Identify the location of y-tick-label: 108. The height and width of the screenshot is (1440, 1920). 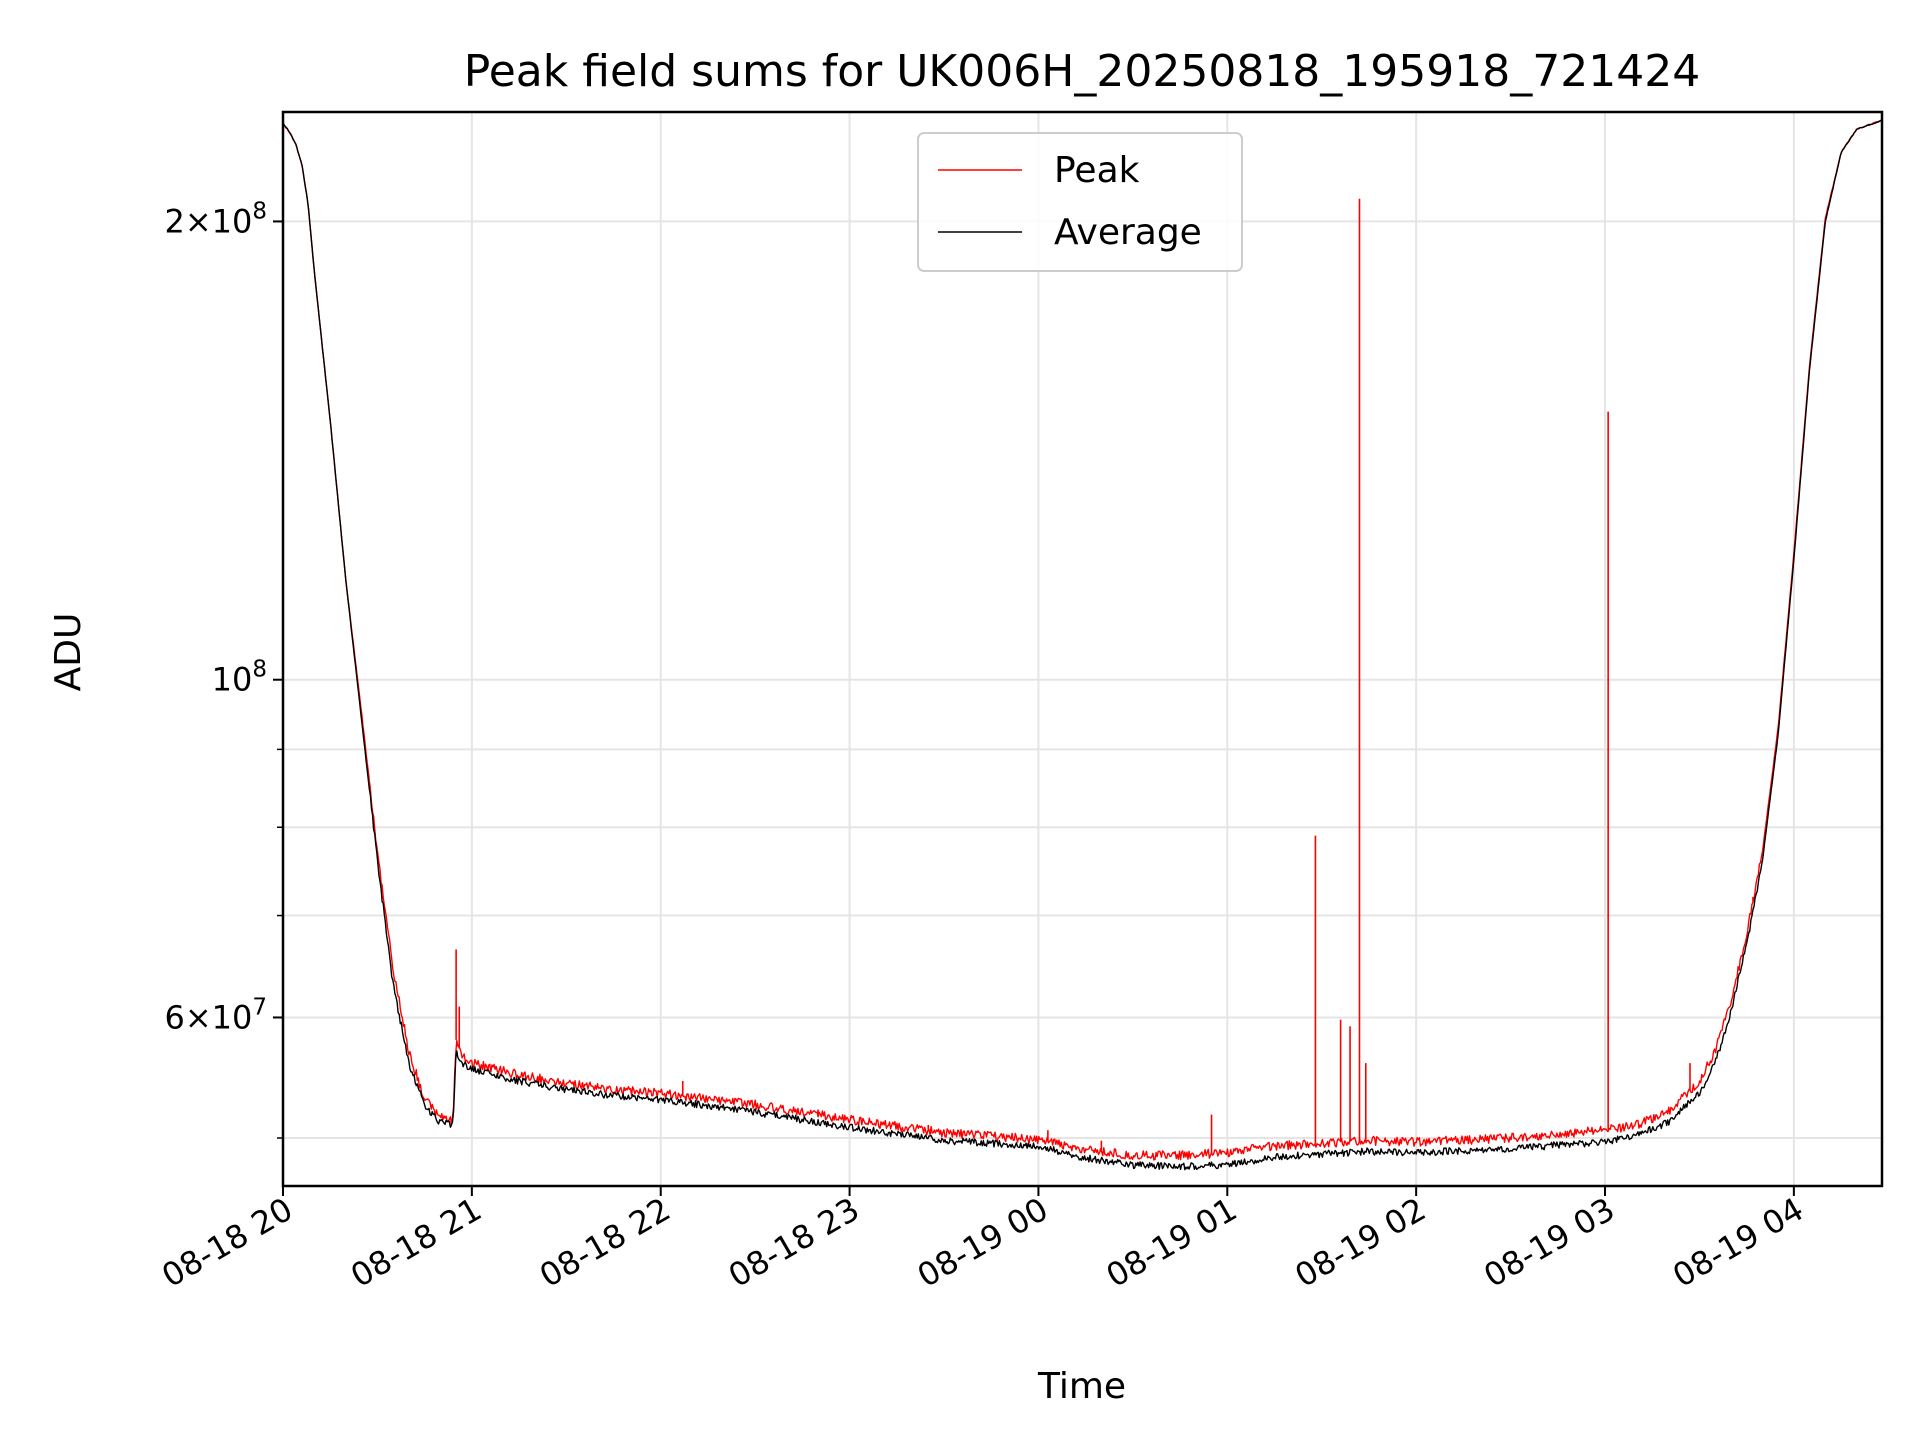
(239, 678).